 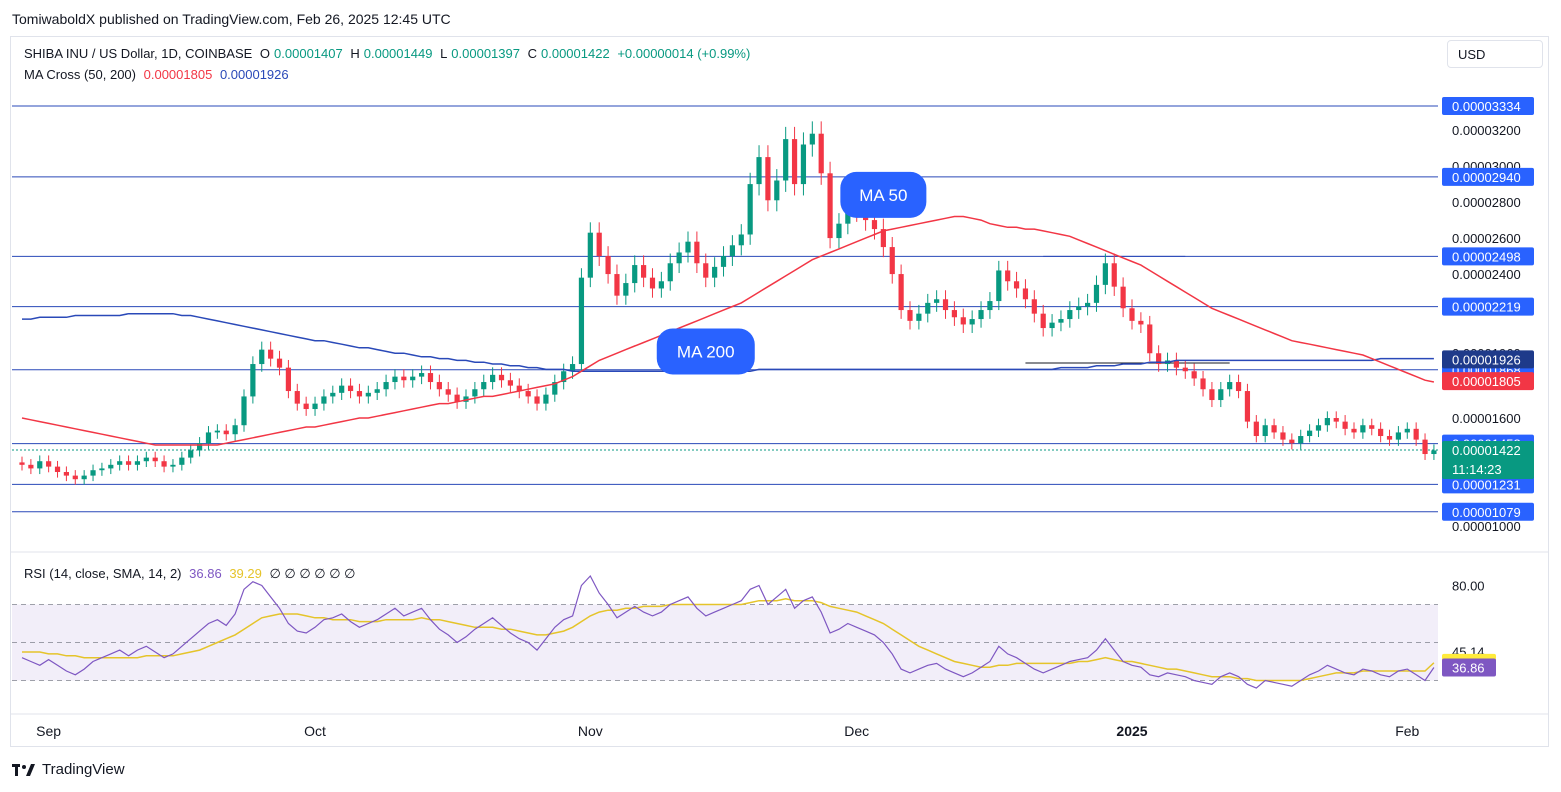 What do you see at coordinates (1486, 202) in the screenshot?
I see `price-axis-tick: 0.00002800` at bounding box center [1486, 202].